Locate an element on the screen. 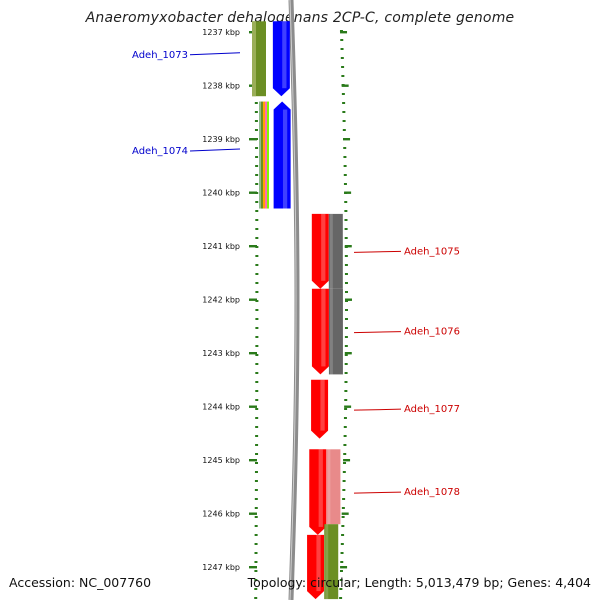 The image size is (600, 600). gene-label: Adeh_1073 is located at coordinates (160, 55).